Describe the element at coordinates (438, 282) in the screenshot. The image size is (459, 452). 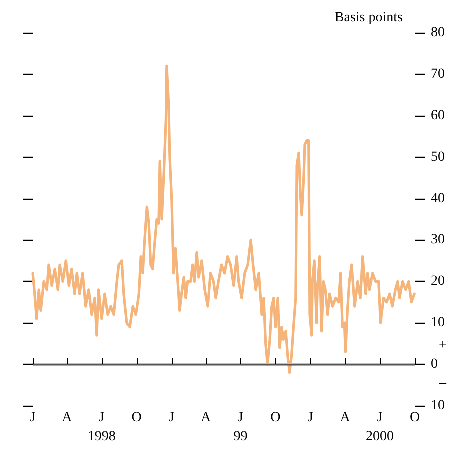
I see `y-tick-label: 20` at that location.